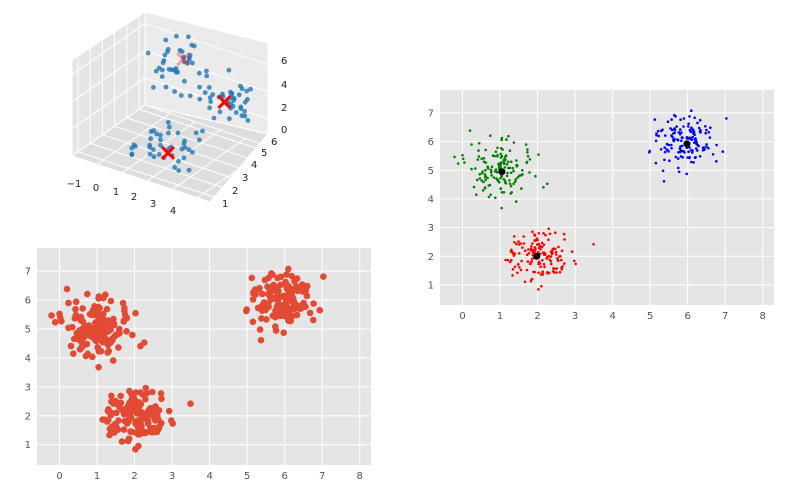 The height and width of the screenshot is (498, 809). What do you see at coordinates (208, 132) in the screenshot?
I see `y-gridline-3d` at bounding box center [208, 132].